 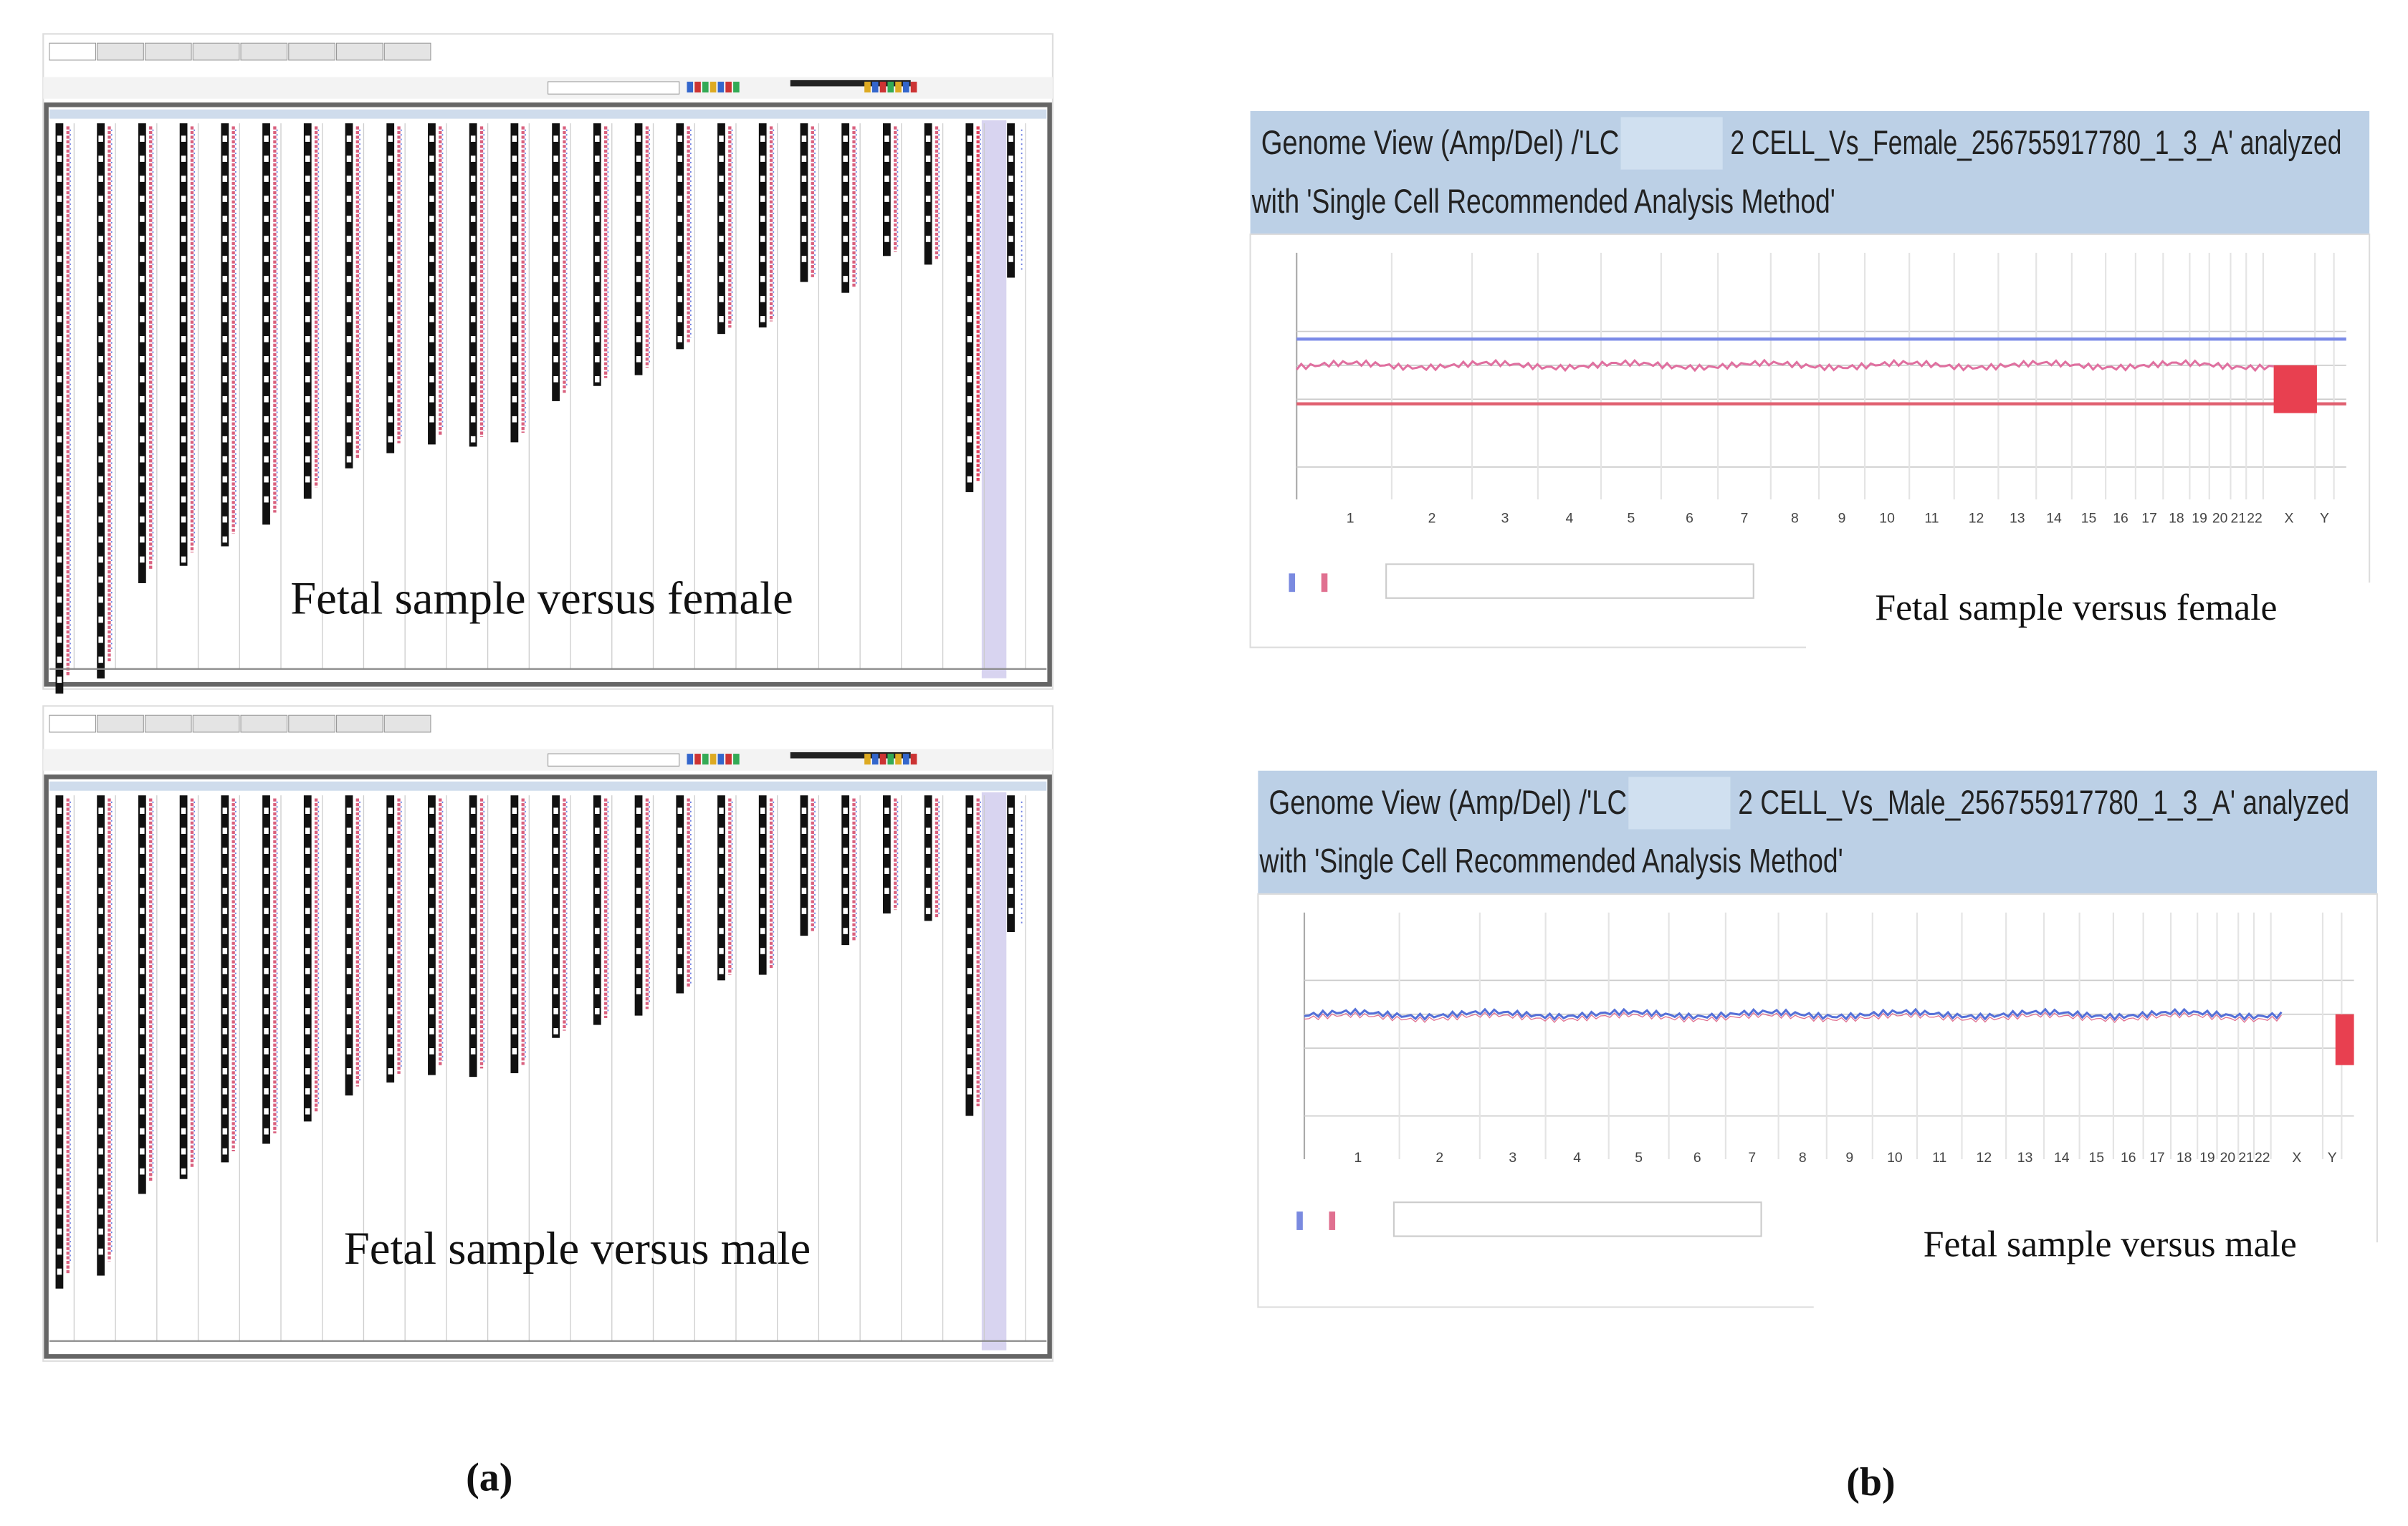 What do you see at coordinates (1849, 1158) in the screenshot?
I see `chromosome-label: 9` at bounding box center [1849, 1158].